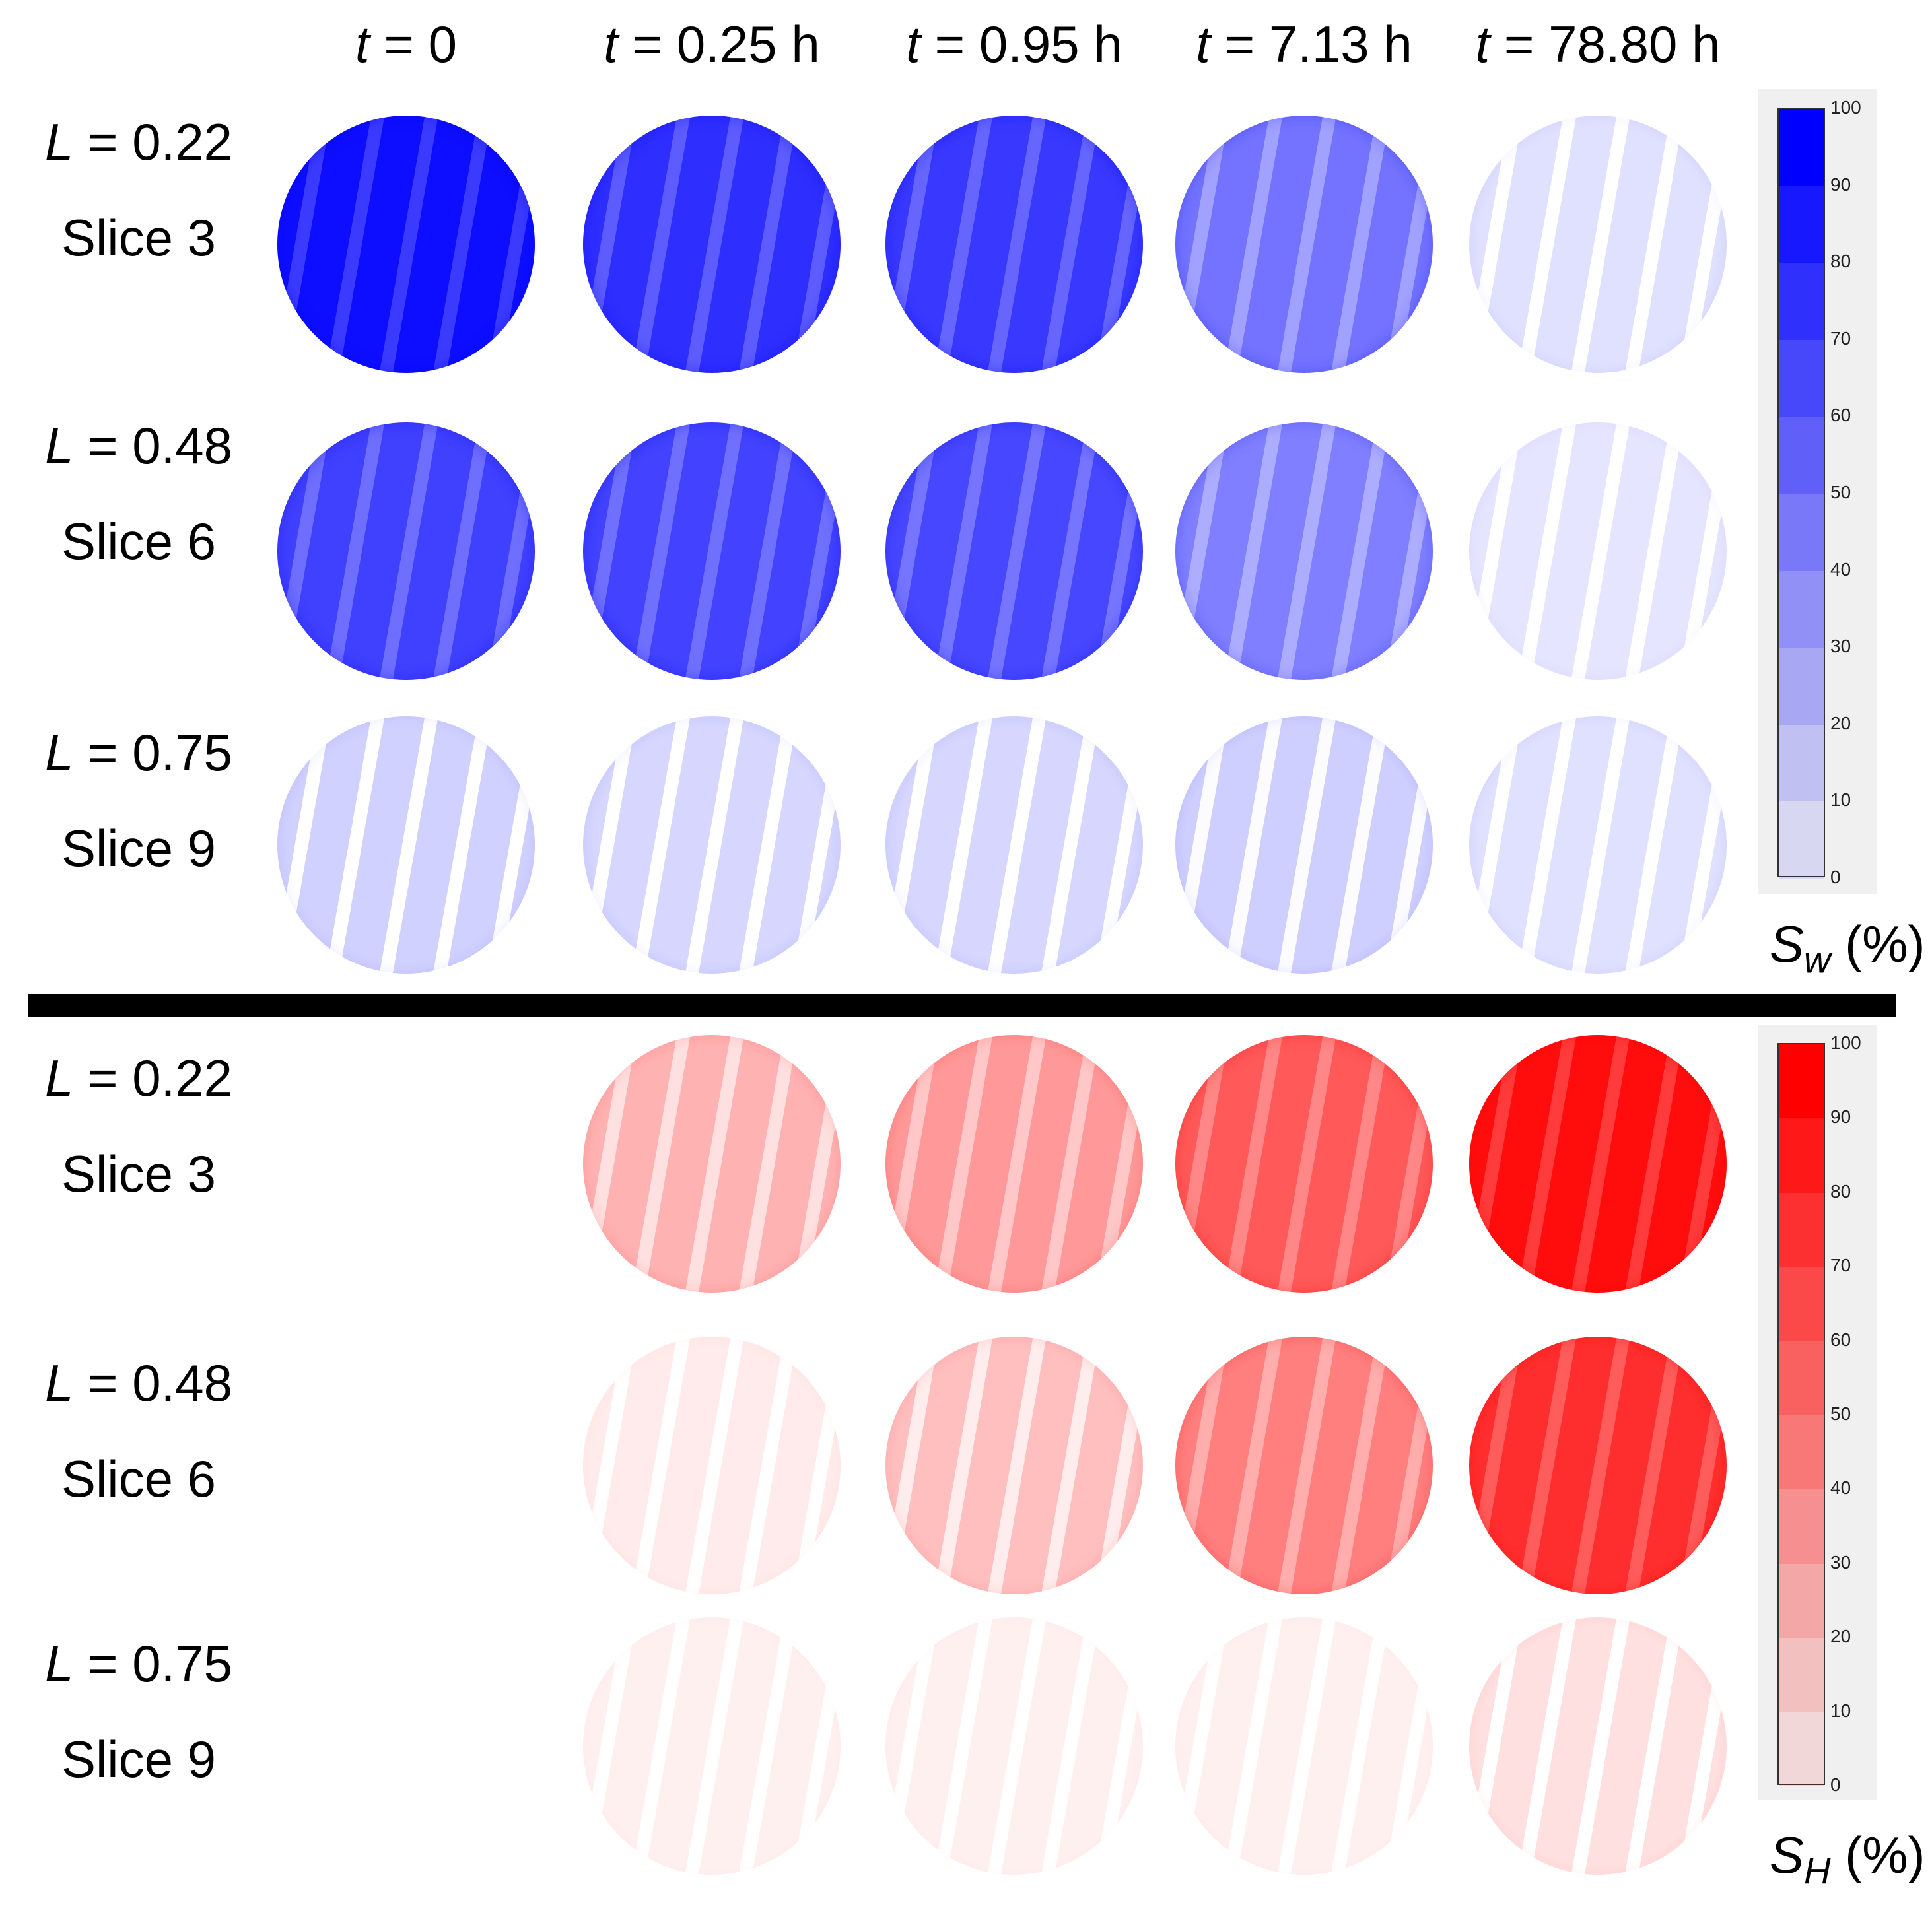  What do you see at coordinates (1598, 44) in the screenshot?
I see `time-header: t = 78.80 h` at bounding box center [1598, 44].